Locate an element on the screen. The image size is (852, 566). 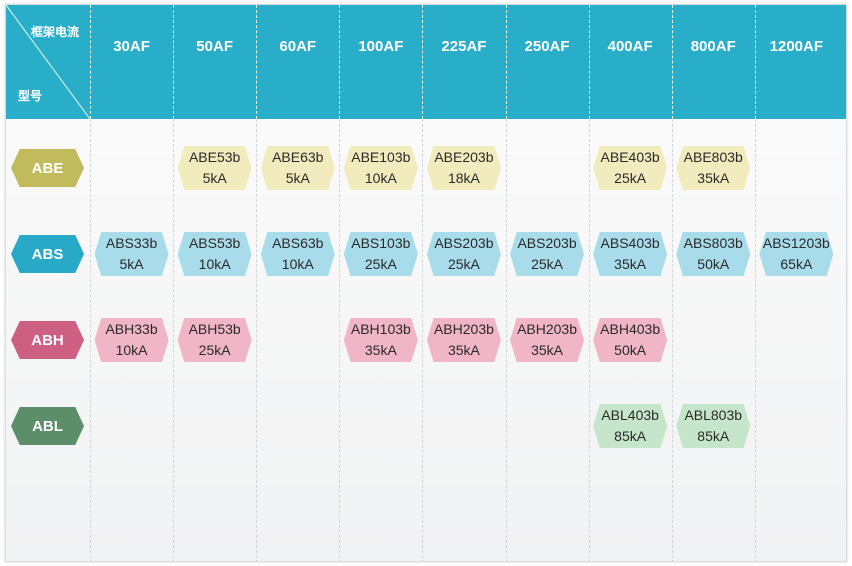
column-header: 800AF is located at coordinates (713, 46).